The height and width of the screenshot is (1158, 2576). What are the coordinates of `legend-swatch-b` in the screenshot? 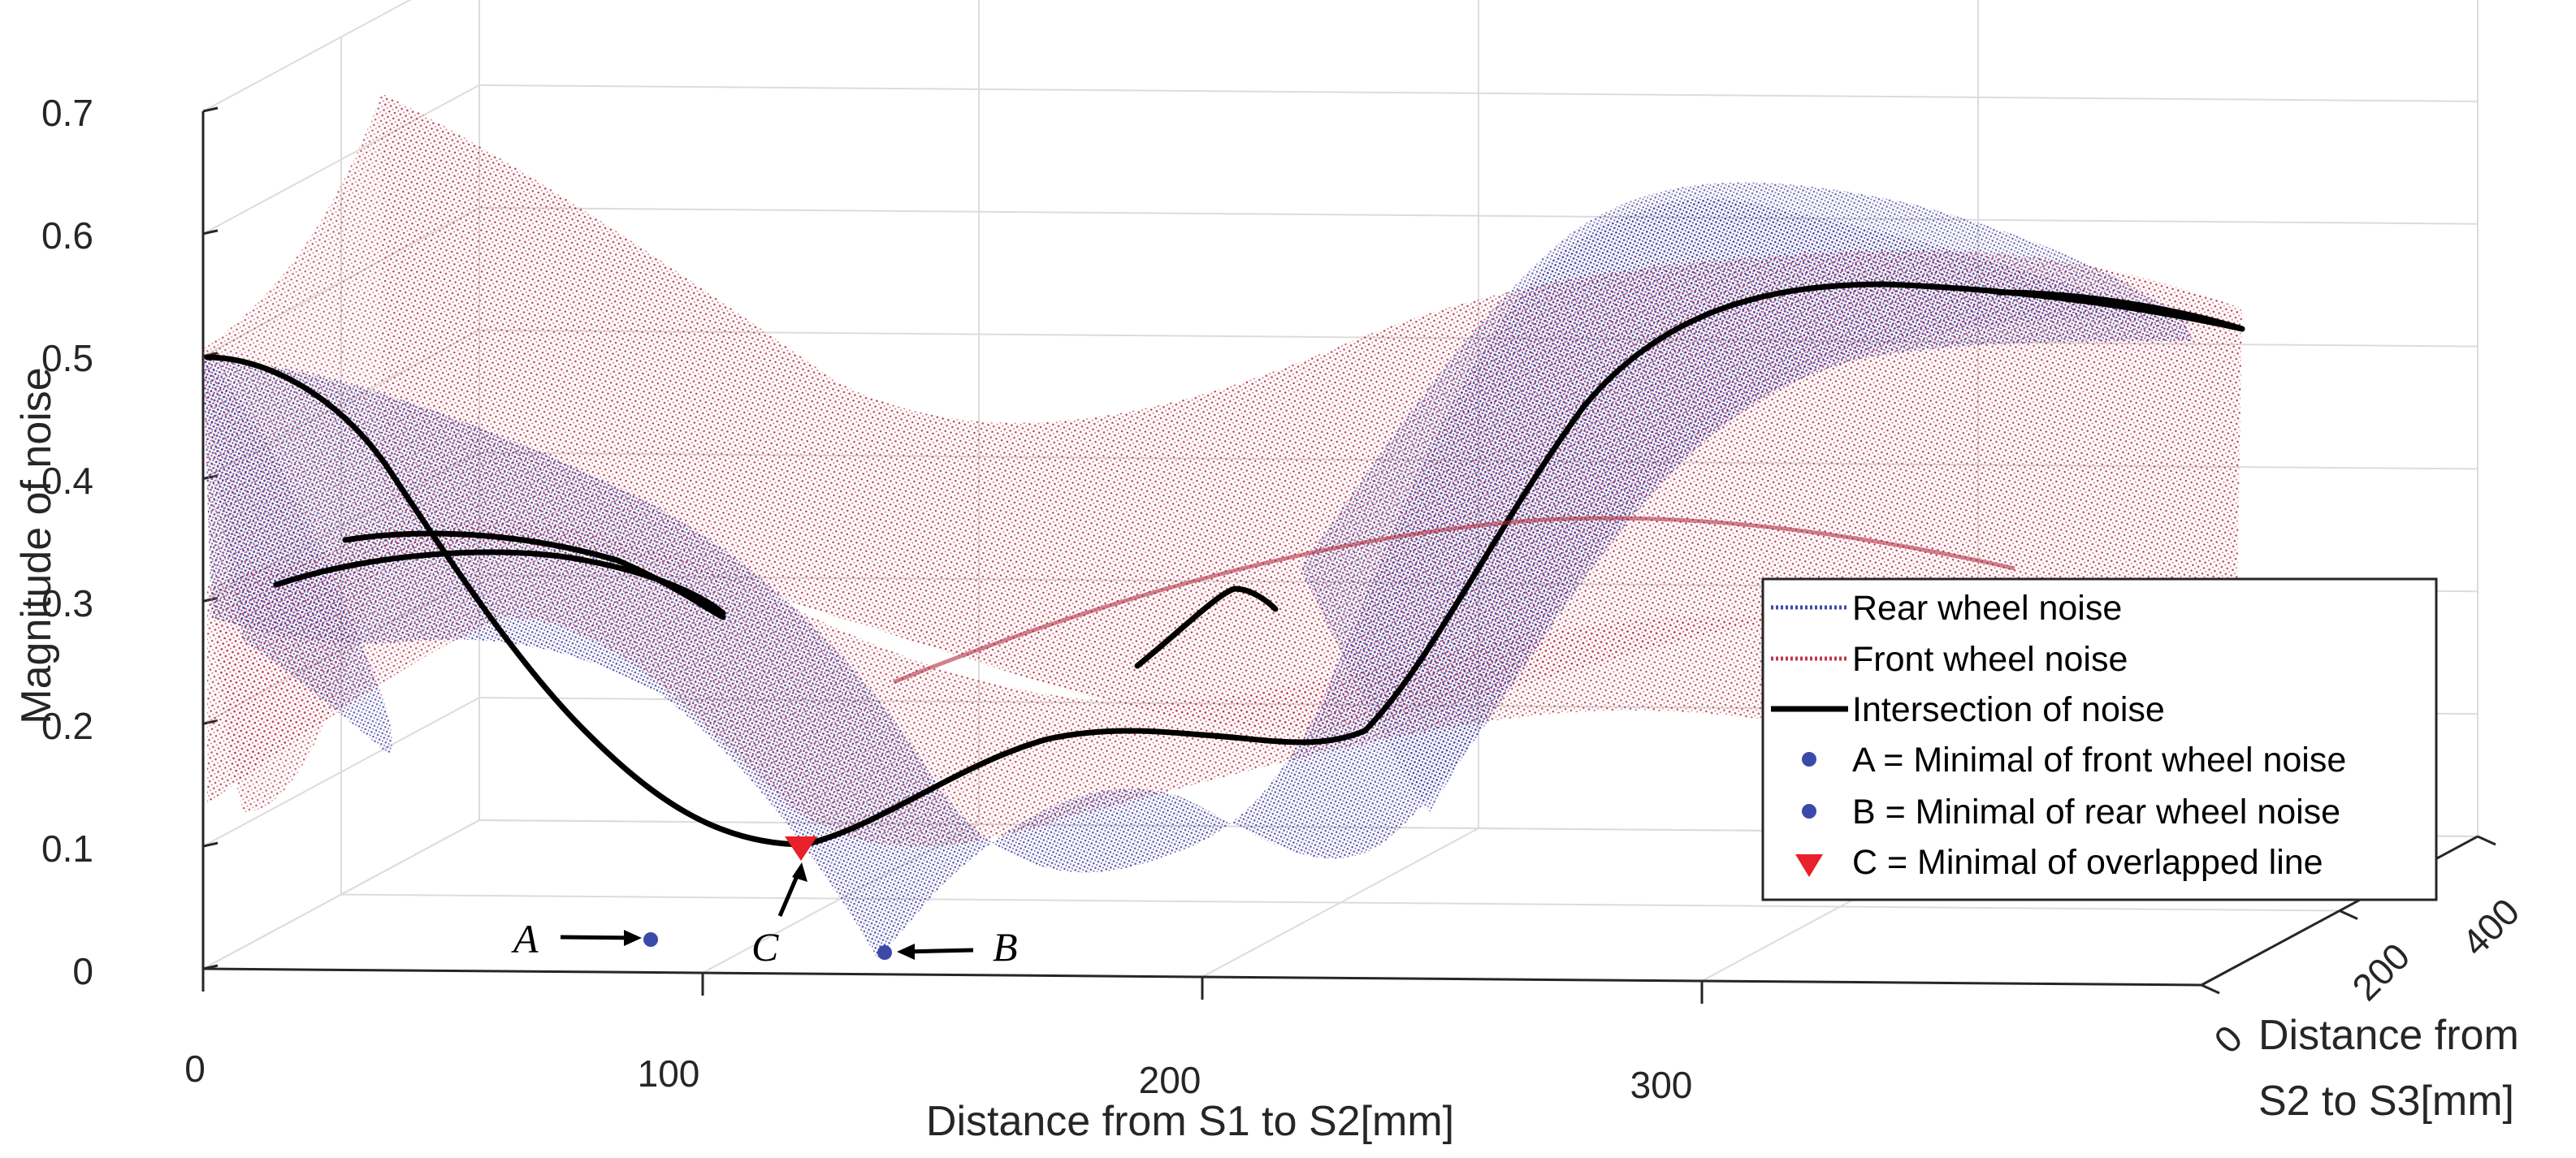 It's located at (1809, 811).